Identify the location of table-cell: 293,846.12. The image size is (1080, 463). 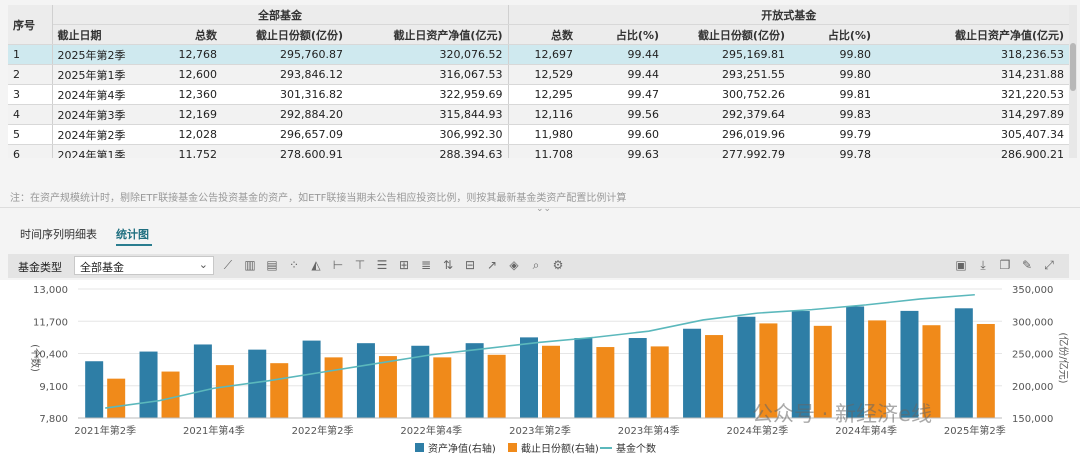
(285, 74).